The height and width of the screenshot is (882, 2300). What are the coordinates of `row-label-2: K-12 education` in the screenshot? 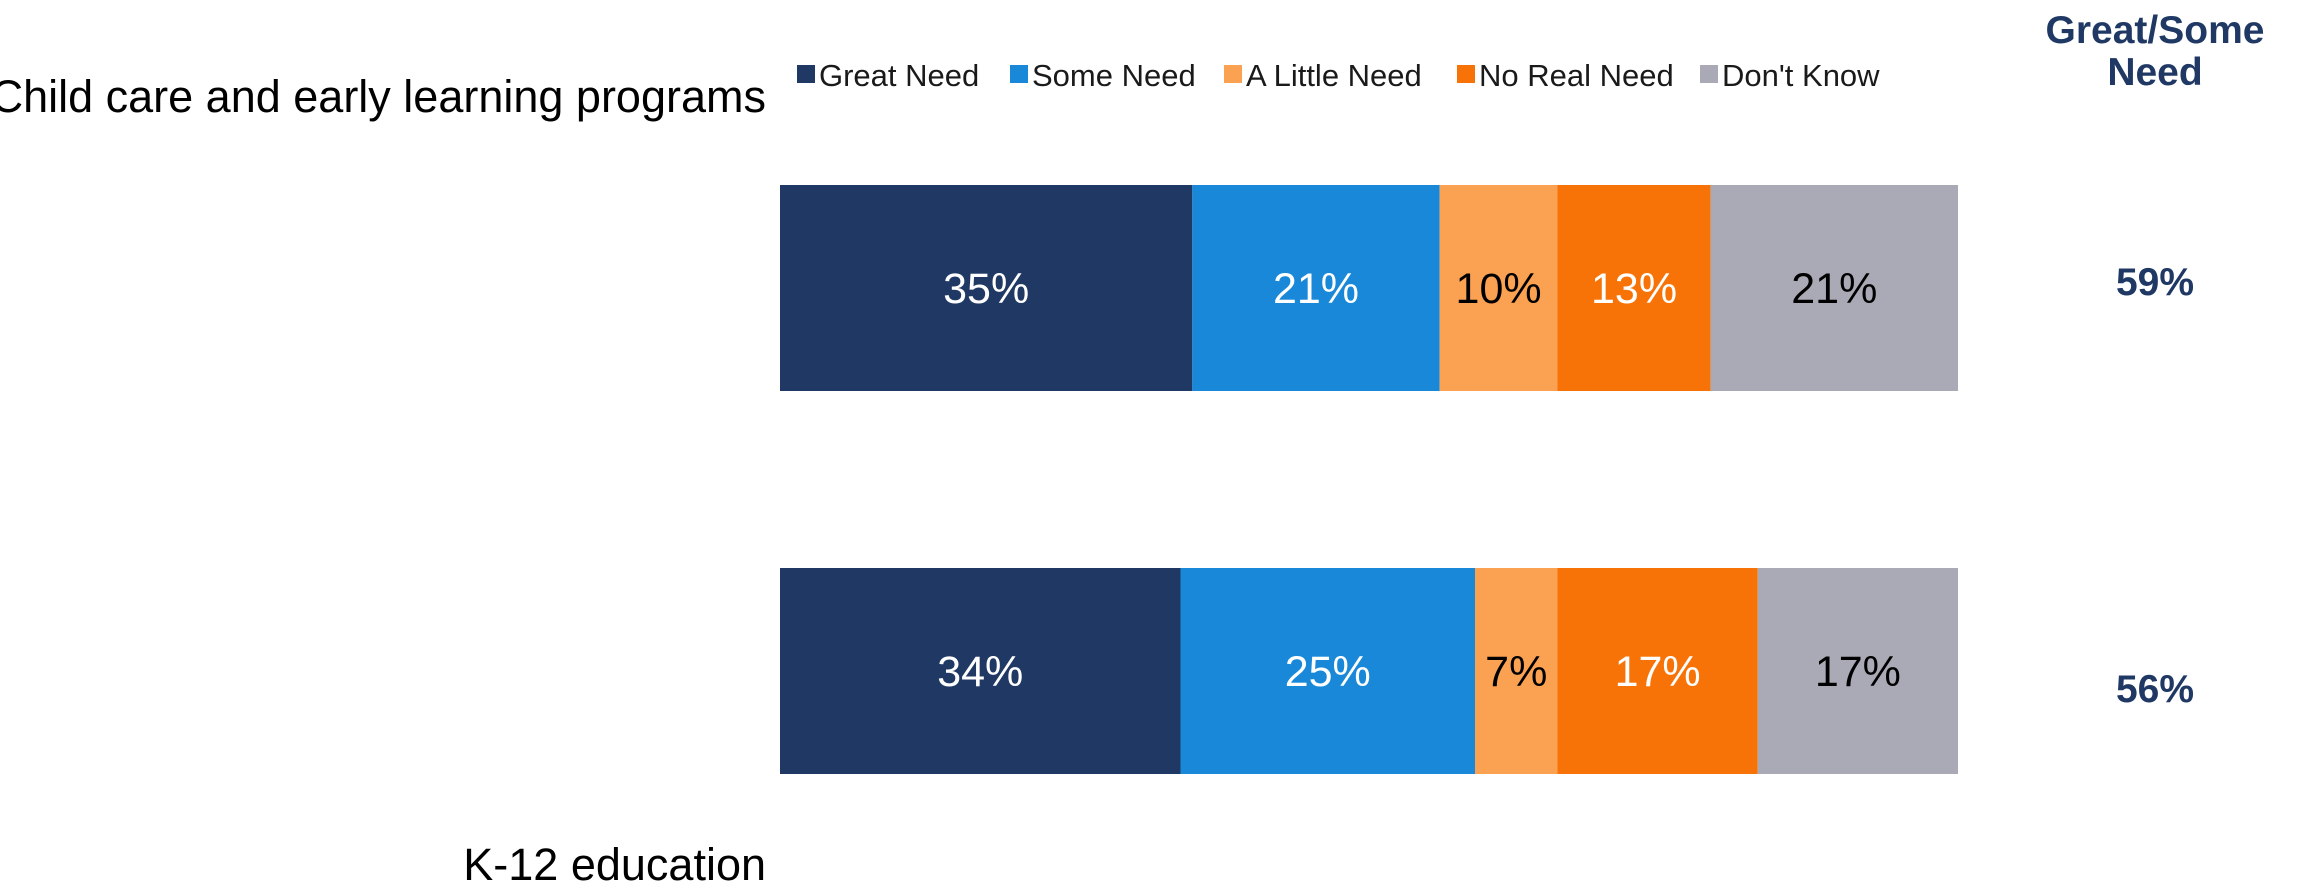 It's located at (614, 860).